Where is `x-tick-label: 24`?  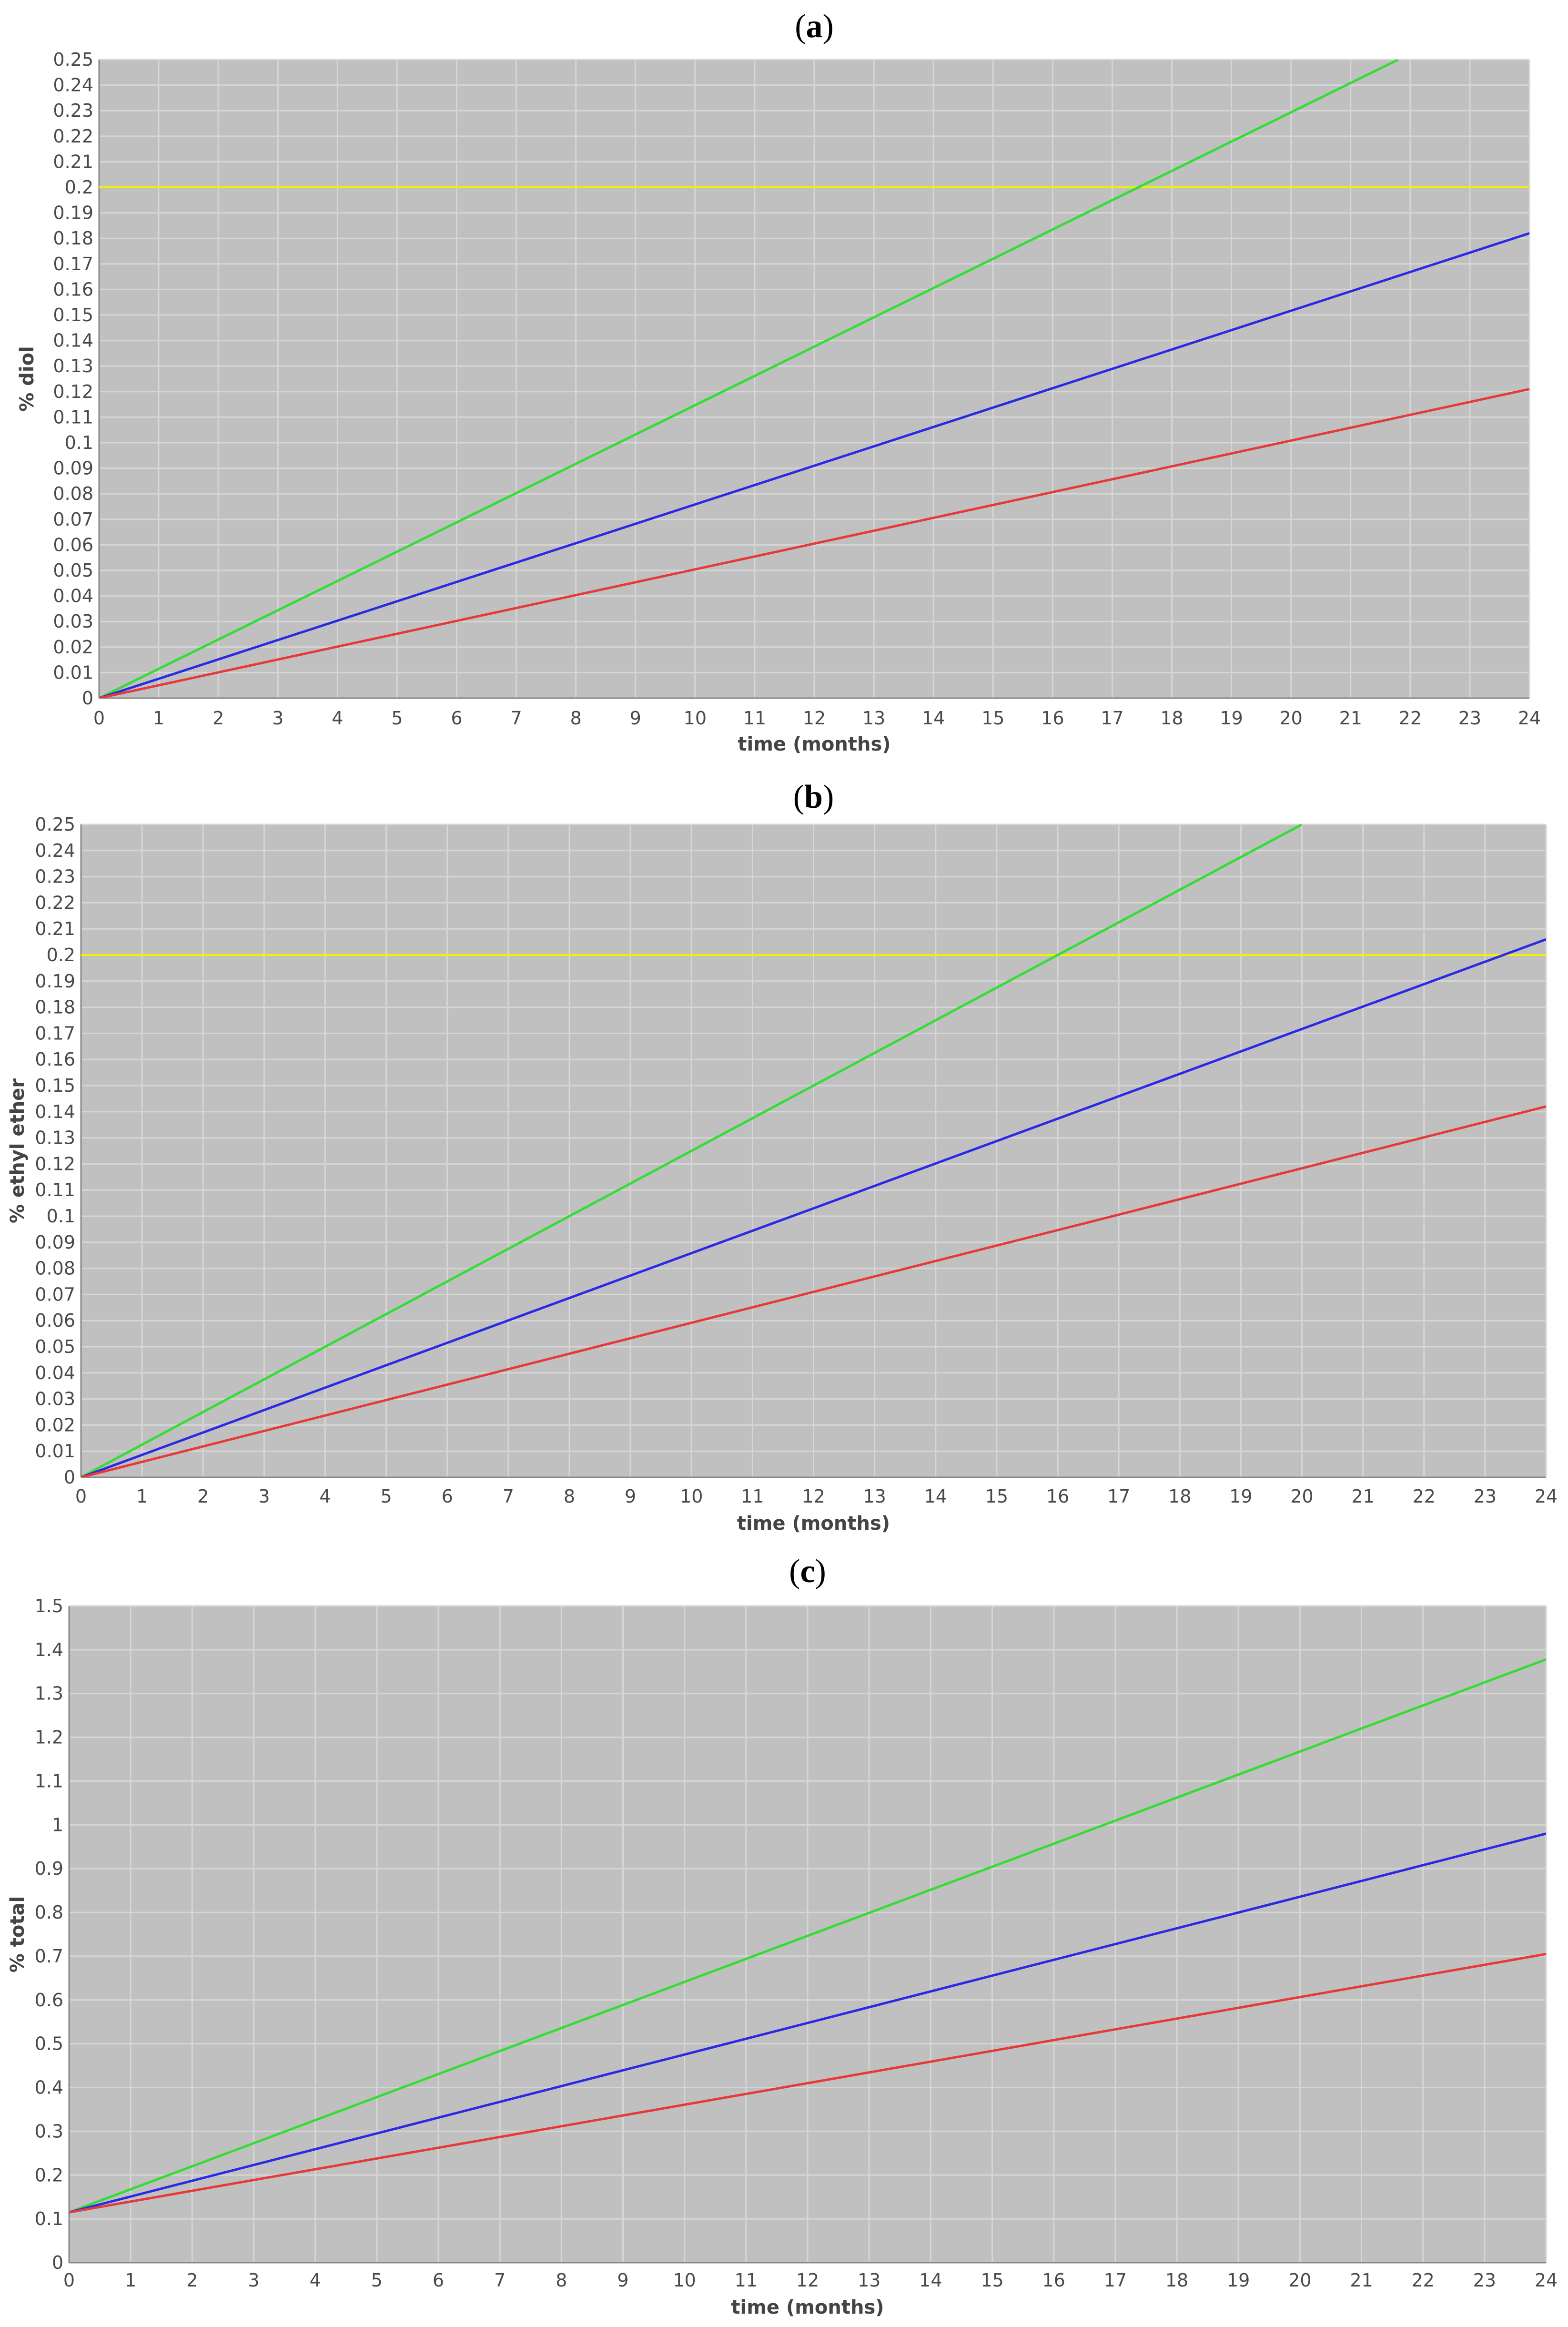 x-tick-label: 24 is located at coordinates (1547, 1496).